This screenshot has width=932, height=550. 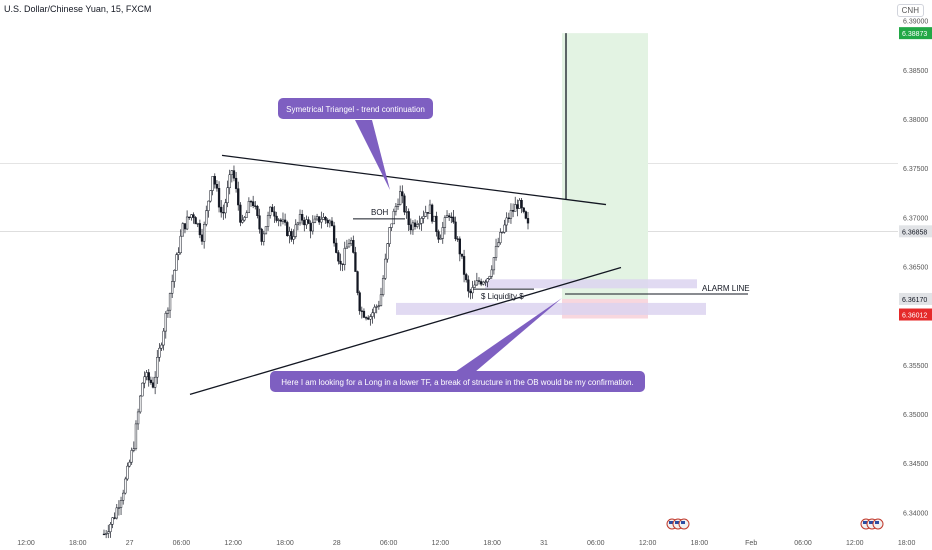 What do you see at coordinates (405, 331) in the screenshot?
I see `support-trendline` at bounding box center [405, 331].